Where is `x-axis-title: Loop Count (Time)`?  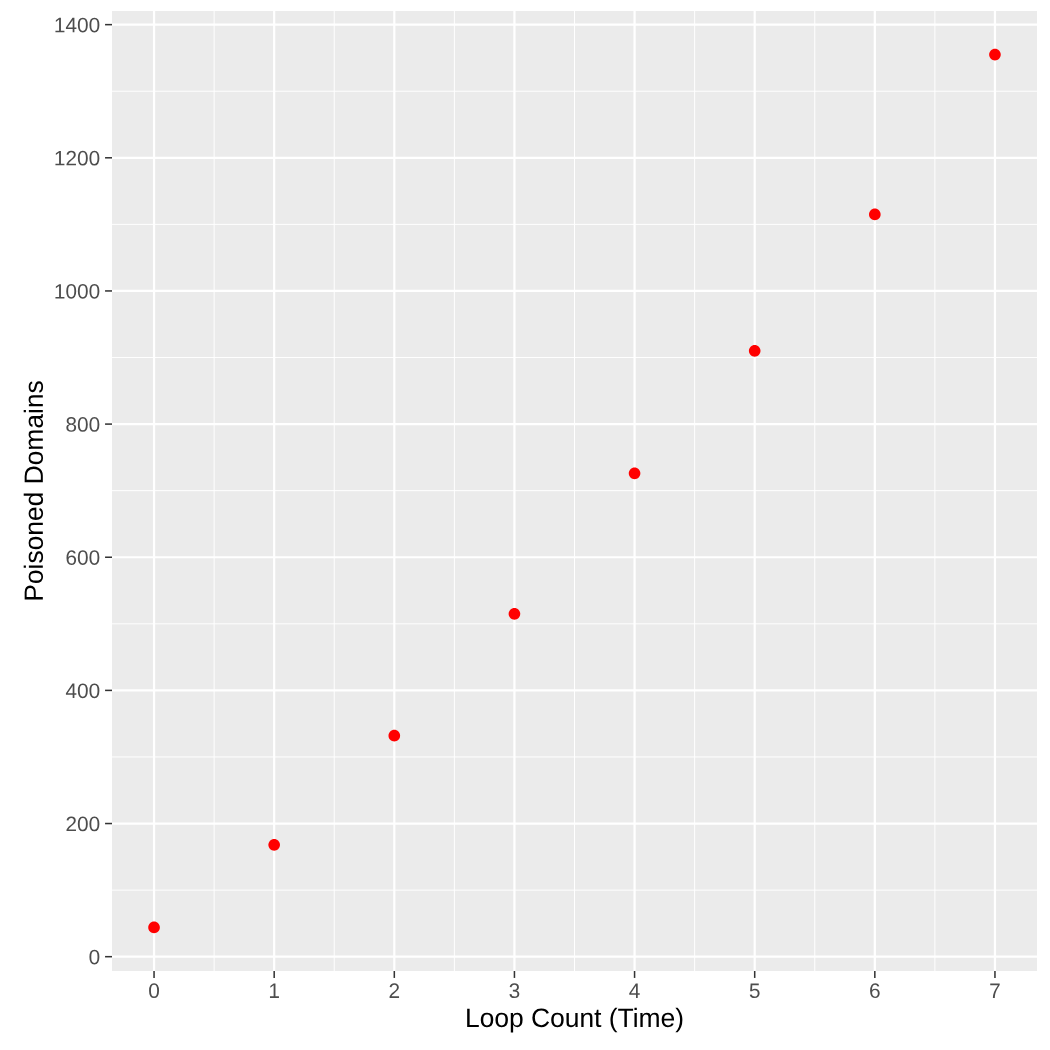 x-axis-title: Loop Count (Time) is located at coordinates (575, 1020).